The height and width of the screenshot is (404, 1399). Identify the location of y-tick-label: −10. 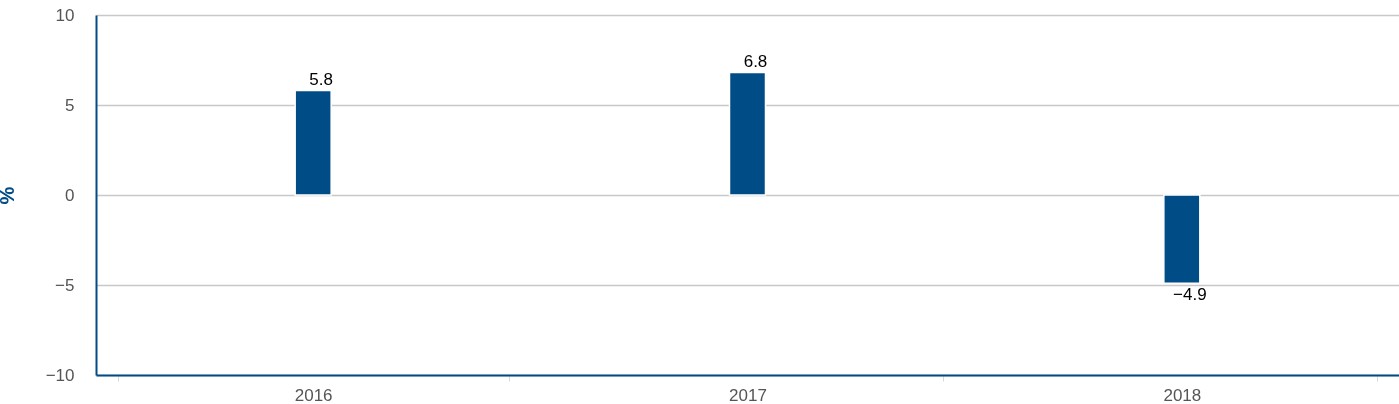
(60, 375).